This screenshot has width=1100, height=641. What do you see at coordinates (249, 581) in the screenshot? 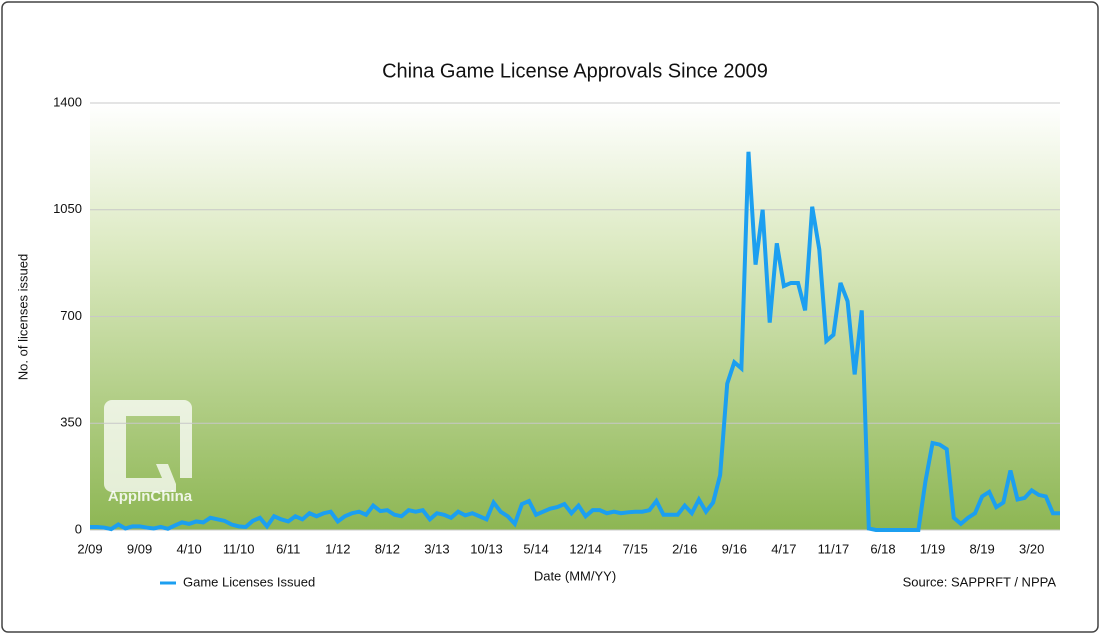
I see `legend-label: Game Licenses Issued` at bounding box center [249, 581].